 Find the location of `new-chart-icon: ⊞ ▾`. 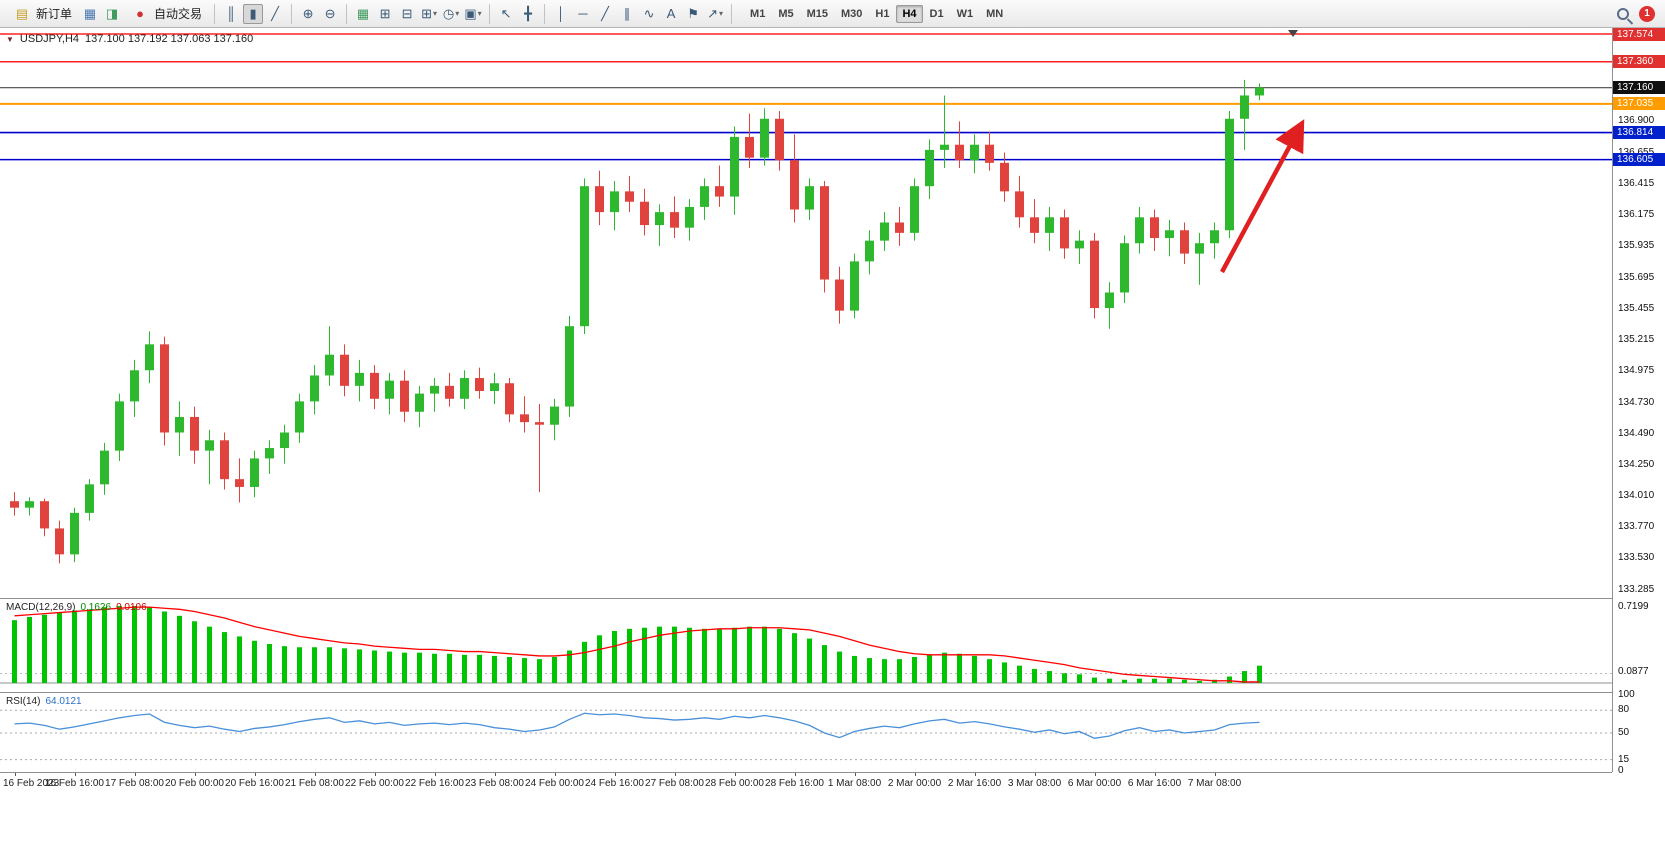

new-chart-icon: ⊞ ▾ is located at coordinates (429, 14).